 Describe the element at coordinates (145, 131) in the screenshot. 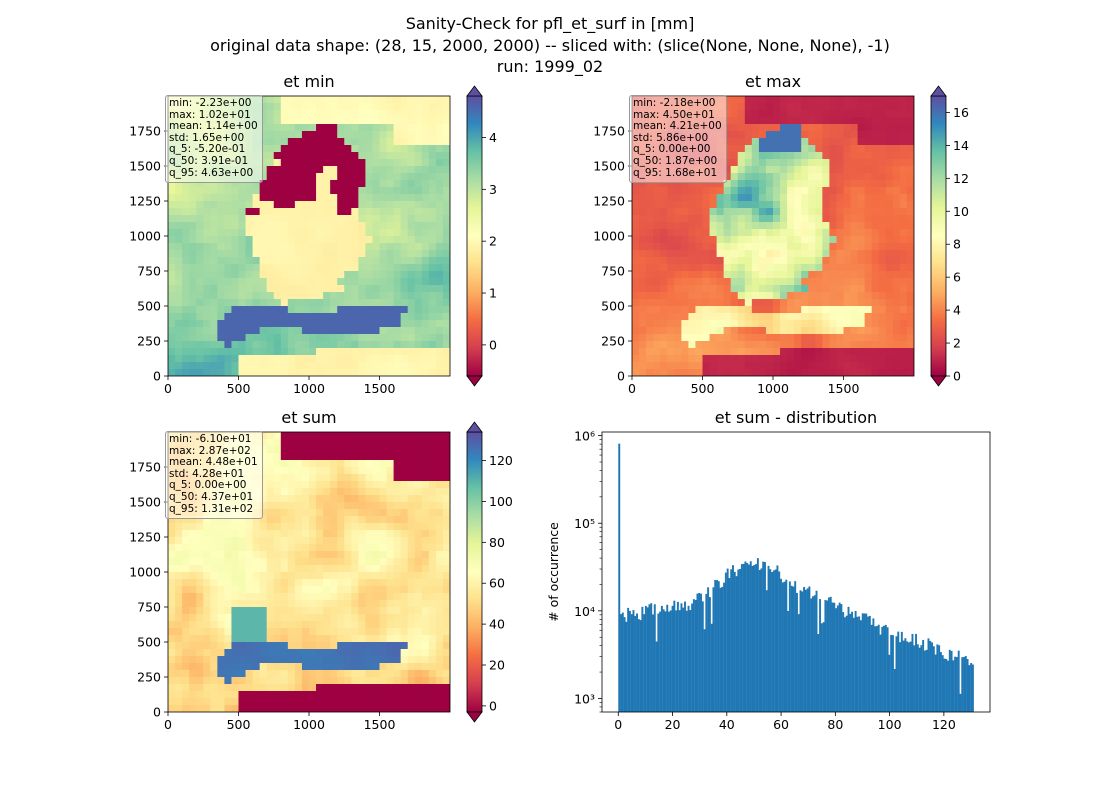

I see `y-tick-label: 1750` at that location.